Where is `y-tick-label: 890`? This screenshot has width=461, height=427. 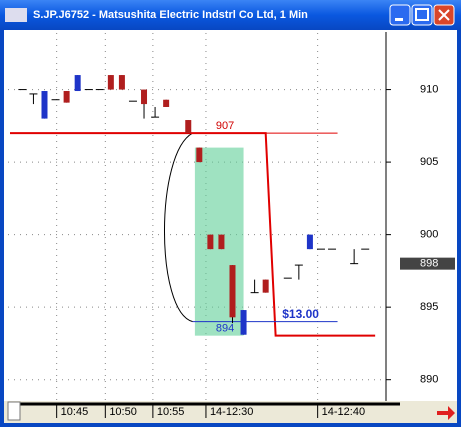
y-tick-label: 890 is located at coordinates (429, 380).